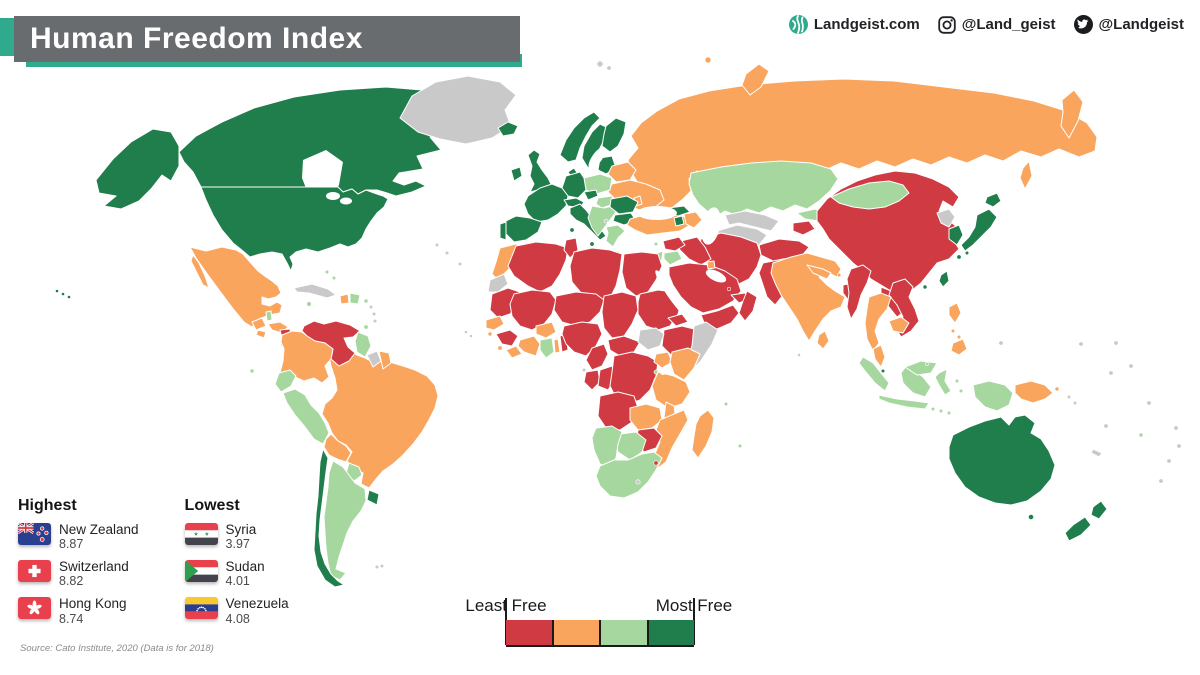 The image size is (1200, 675). What do you see at coordinates (596, 274) in the screenshot?
I see `libya` at bounding box center [596, 274].